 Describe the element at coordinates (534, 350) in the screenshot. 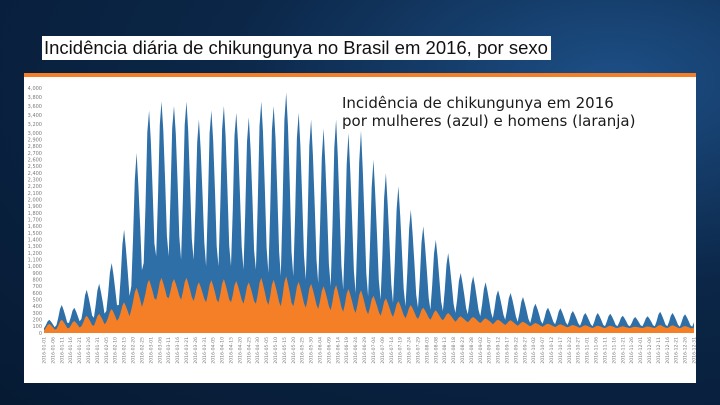

I see `x-tick-label: 2016-10-02` at that location.